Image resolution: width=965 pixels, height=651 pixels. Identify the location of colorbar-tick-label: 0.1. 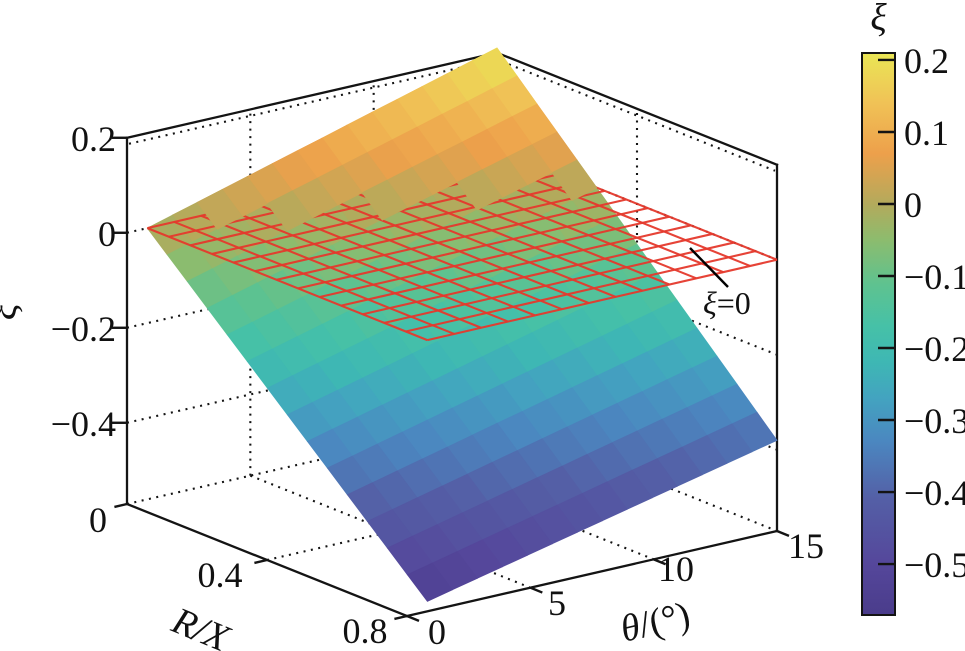
(926, 133).